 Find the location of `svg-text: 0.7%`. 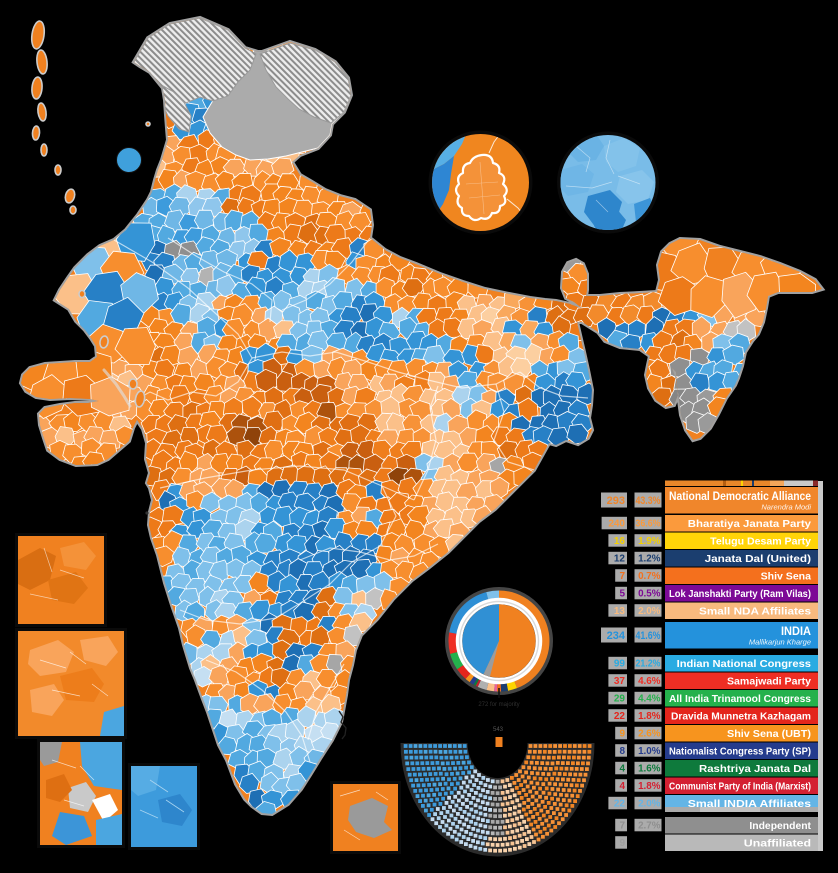

svg-text: 0.7% is located at coordinates (649, 576).